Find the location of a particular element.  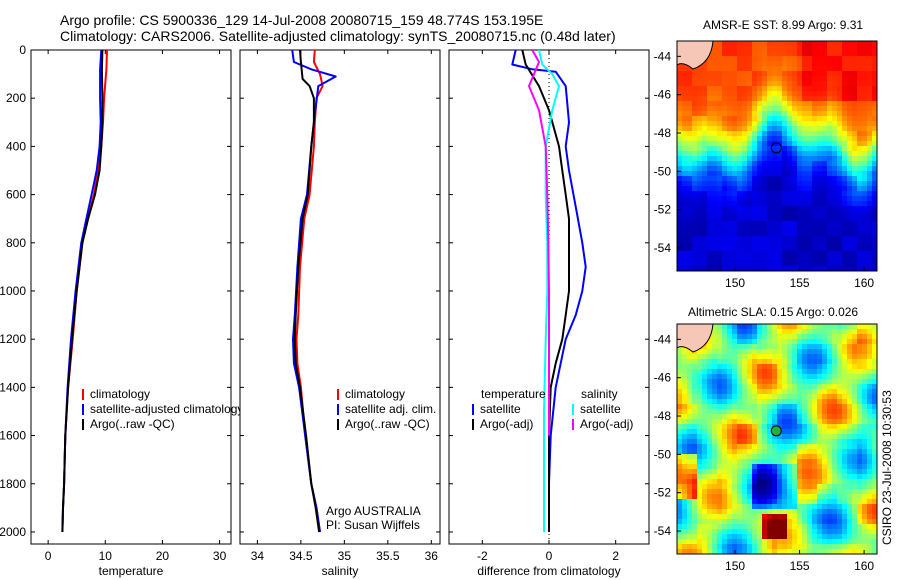

x-tick-label: 155 is located at coordinates (800, 283).